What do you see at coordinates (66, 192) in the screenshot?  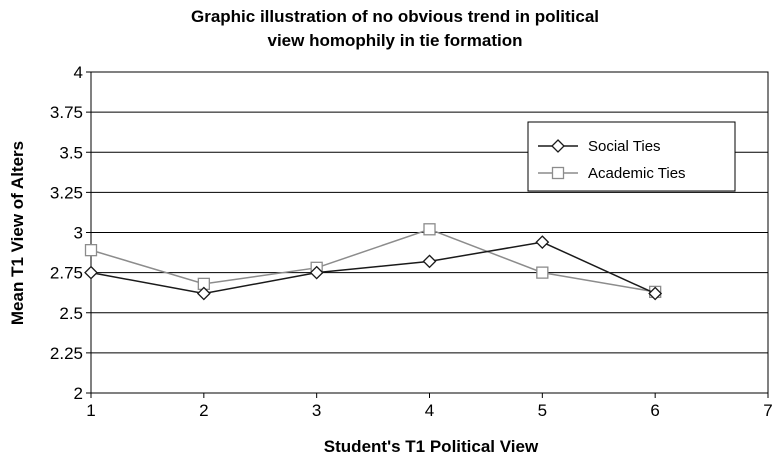 I see `y-tick-label: 3.25` at bounding box center [66, 192].